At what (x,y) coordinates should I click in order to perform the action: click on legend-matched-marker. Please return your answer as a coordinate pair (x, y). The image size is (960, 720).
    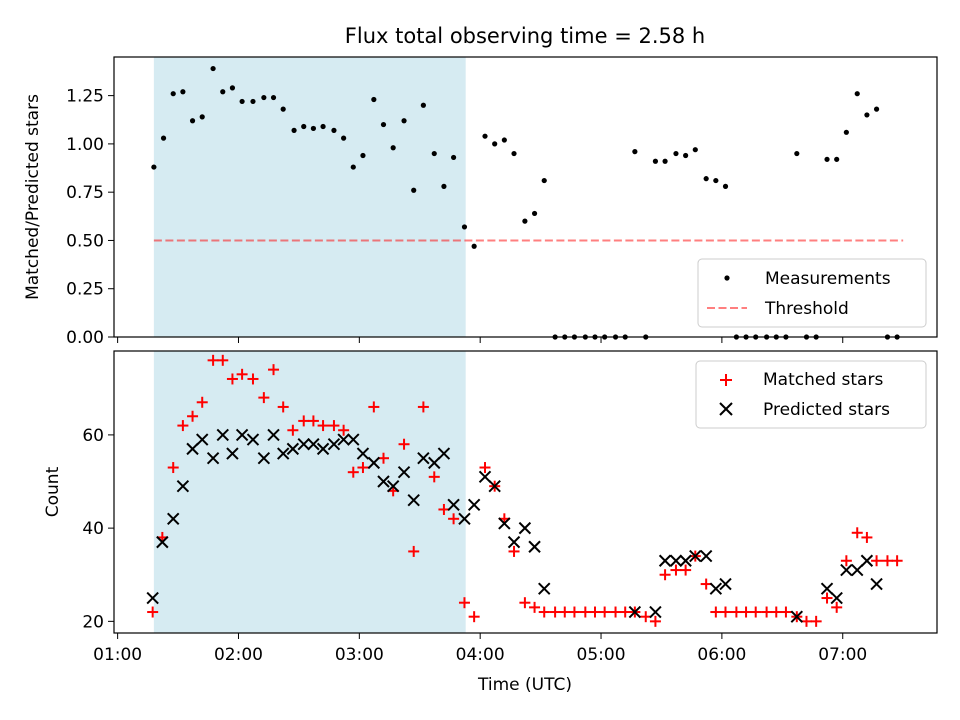
    Looking at the image, I should click on (726, 380).